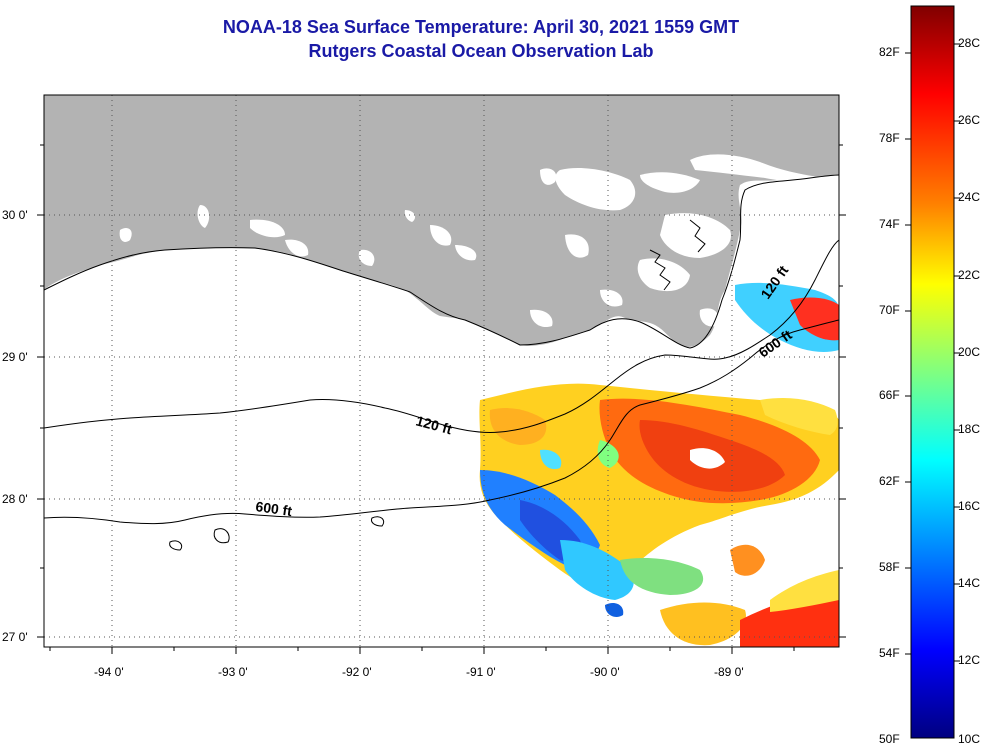 Image resolution: width=992 pixels, height=754 pixels. What do you see at coordinates (481, 672) in the screenshot?
I see `lon-label-91: -91 0'` at bounding box center [481, 672].